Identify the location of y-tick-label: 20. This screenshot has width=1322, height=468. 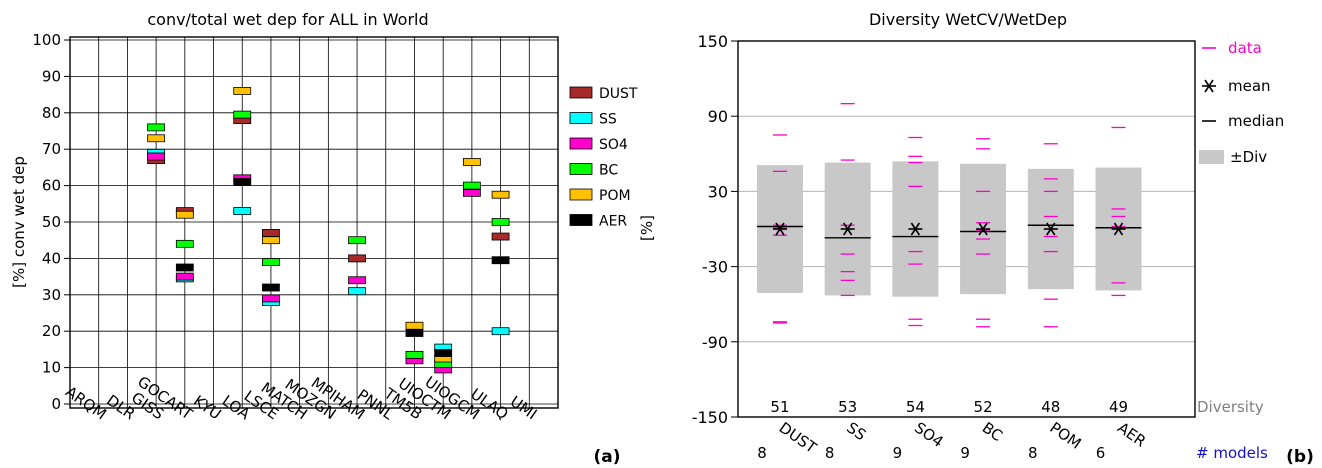
(51, 331).